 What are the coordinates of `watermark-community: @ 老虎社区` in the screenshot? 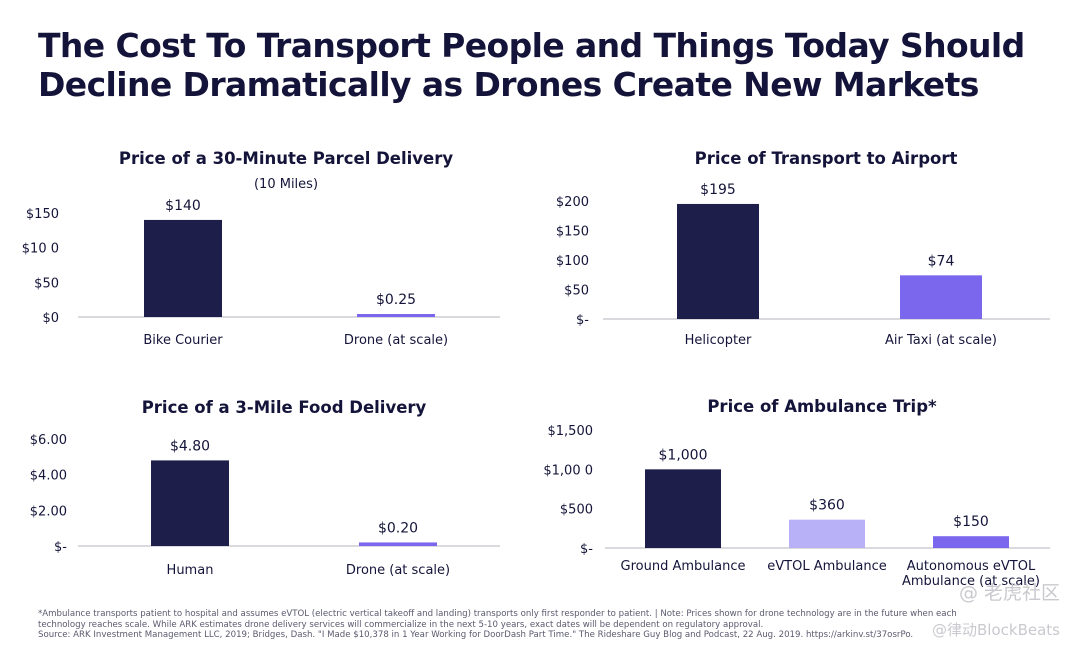 It's located at (1009, 593).